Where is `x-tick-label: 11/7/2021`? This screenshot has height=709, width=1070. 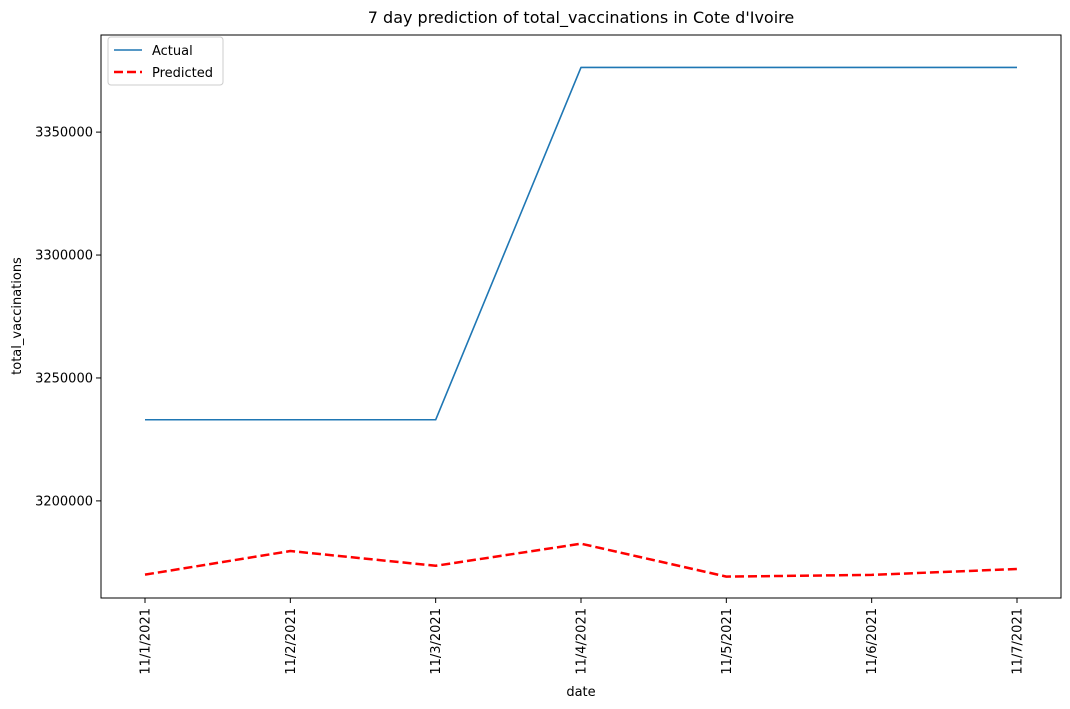 x-tick-label: 11/7/2021 is located at coordinates (1018, 641).